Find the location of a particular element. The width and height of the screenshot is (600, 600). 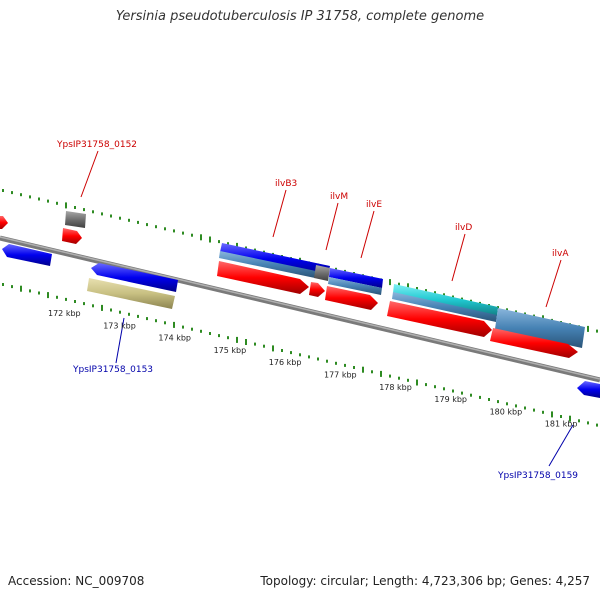

gene-feature-cyan-ilvD is located at coordinates (445, 300).